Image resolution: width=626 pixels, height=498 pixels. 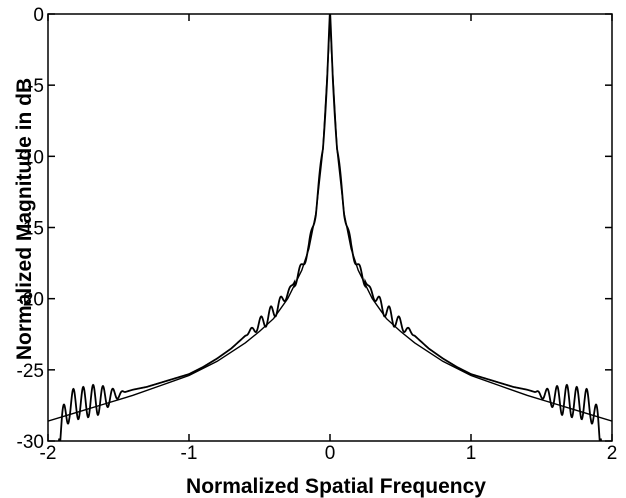 What do you see at coordinates (612, 453) in the screenshot?
I see `x-tick-label: 2` at bounding box center [612, 453].